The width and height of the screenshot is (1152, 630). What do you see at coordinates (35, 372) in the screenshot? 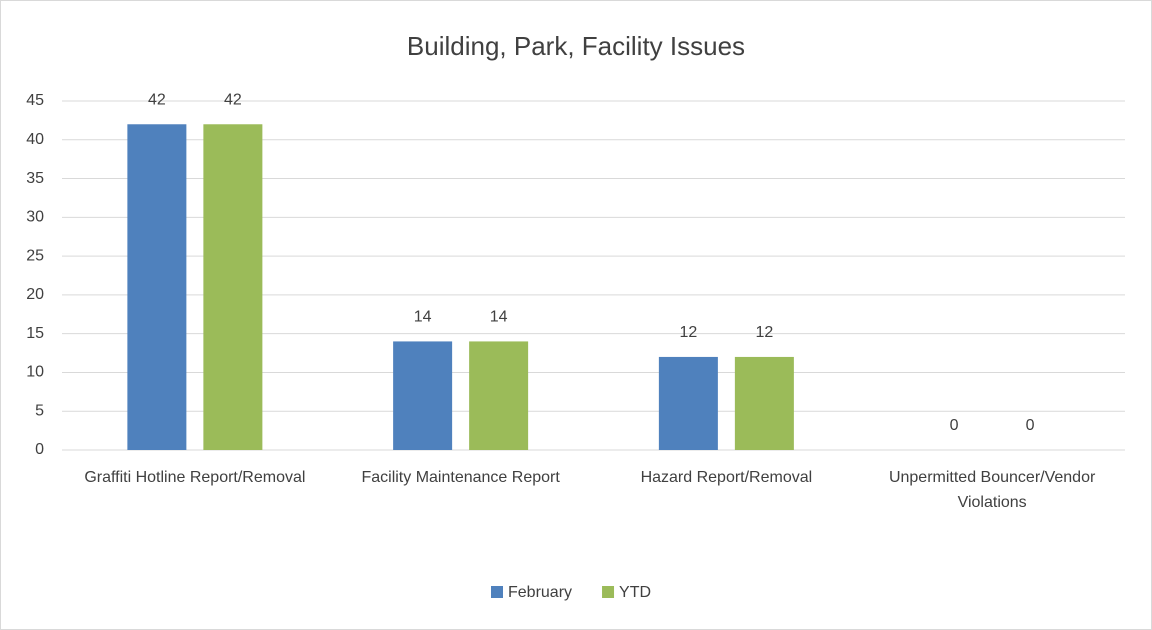
I see `y-tick-label: 10` at bounding box center [35, 372].